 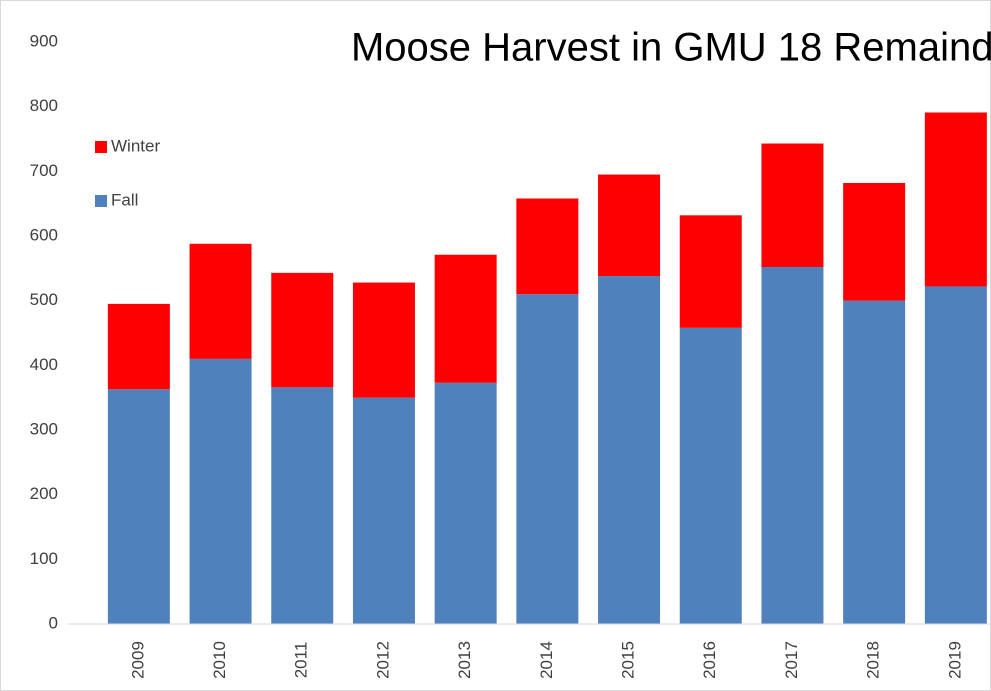 I want to click on y-tick-label: 0, so click(x=53, y=622).